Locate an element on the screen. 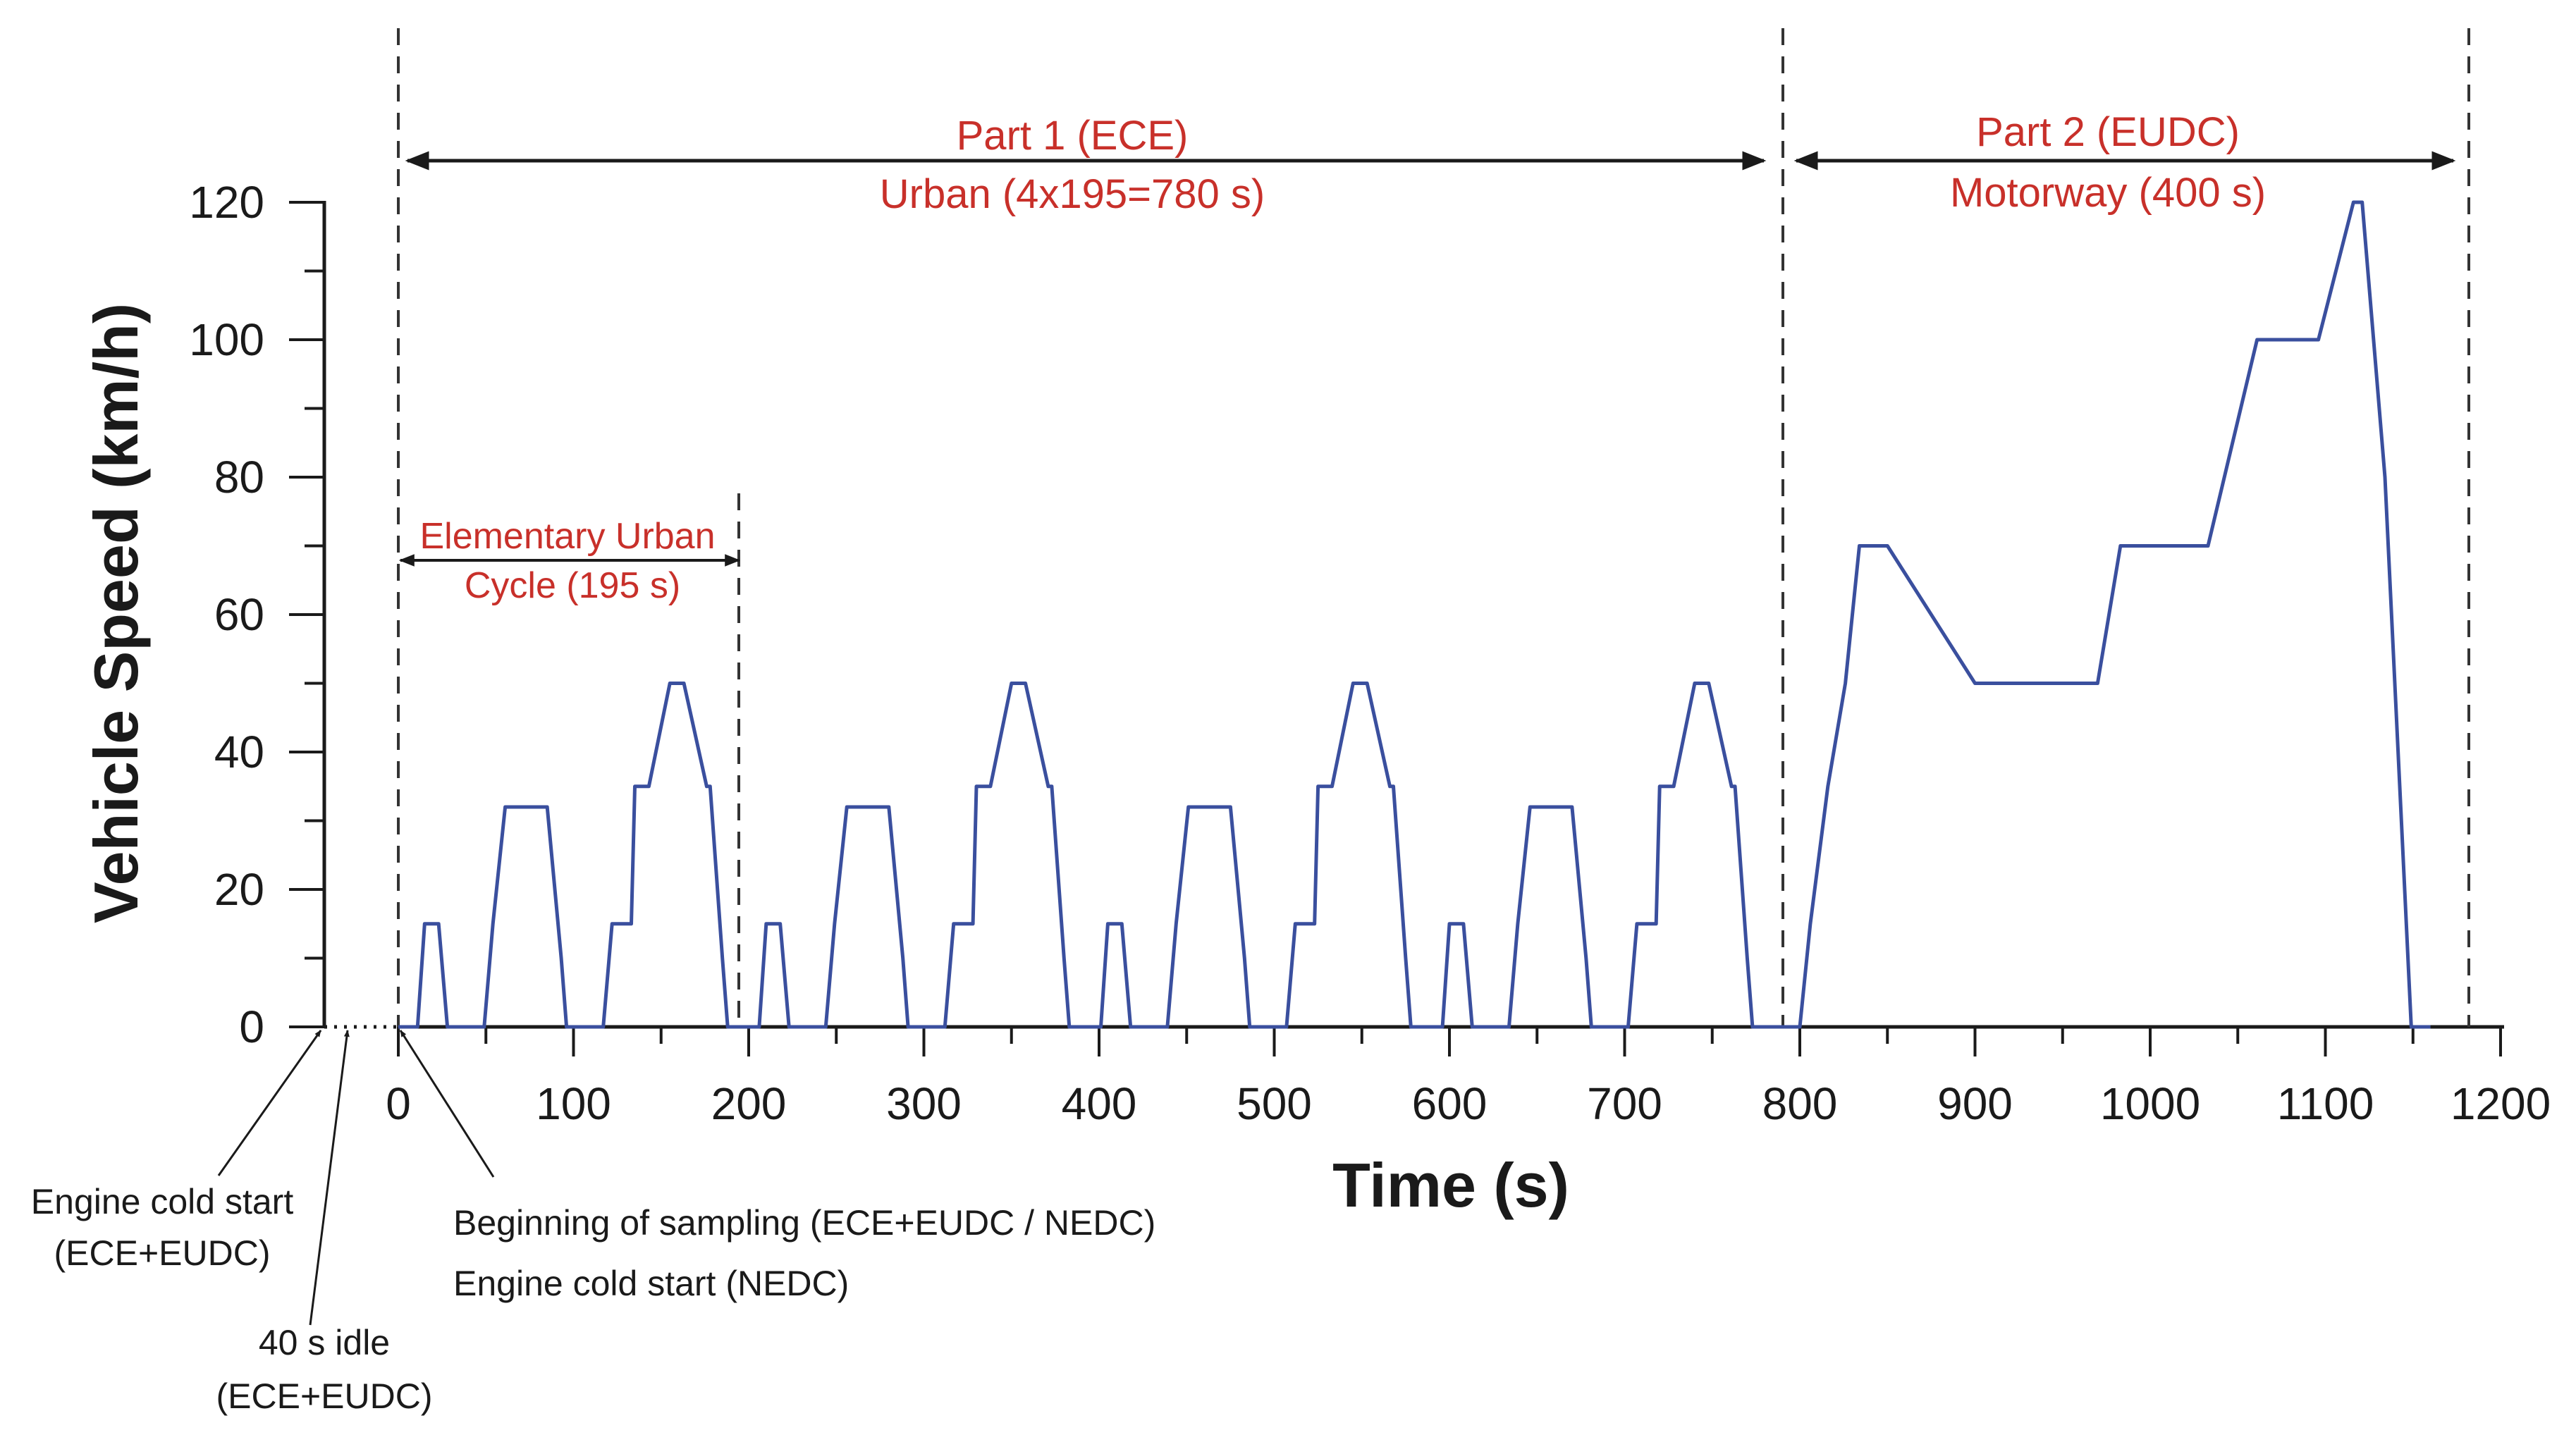  part1-label: Part 1 (ECE) is located at coordinates (1073, 136).